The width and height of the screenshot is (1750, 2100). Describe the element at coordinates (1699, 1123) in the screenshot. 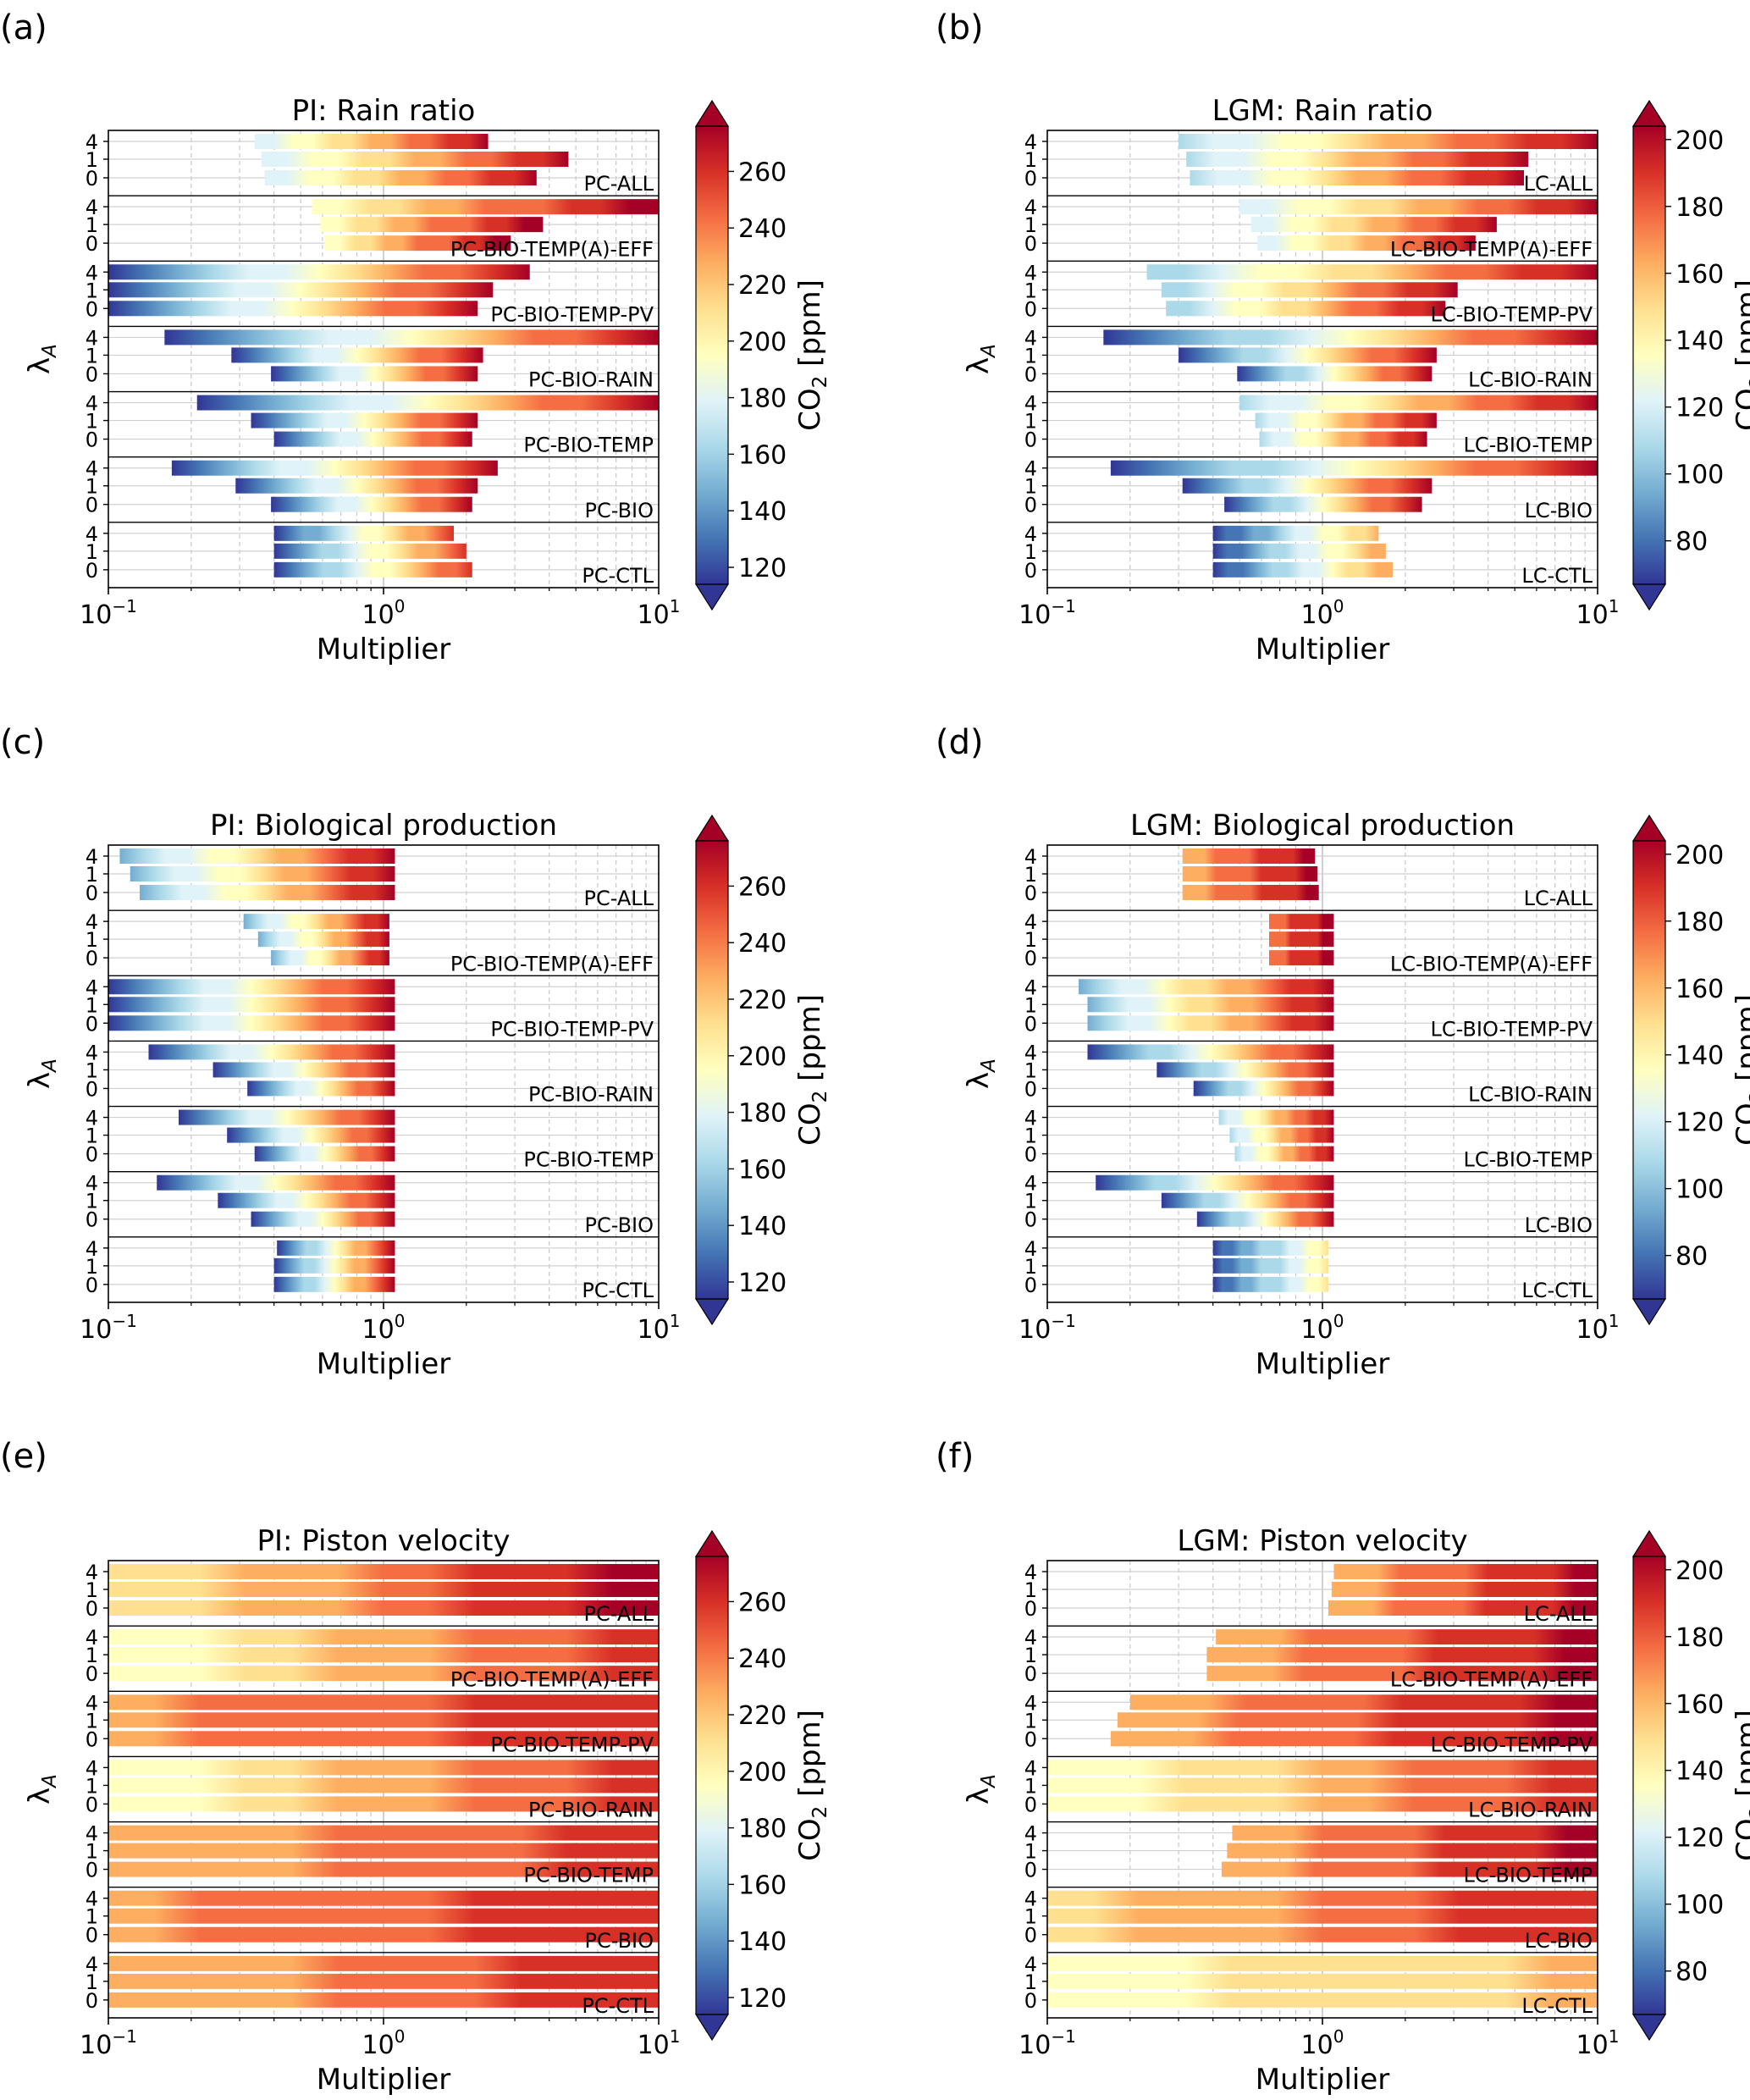

I see `colorbar-tick-label: 120` at that location.